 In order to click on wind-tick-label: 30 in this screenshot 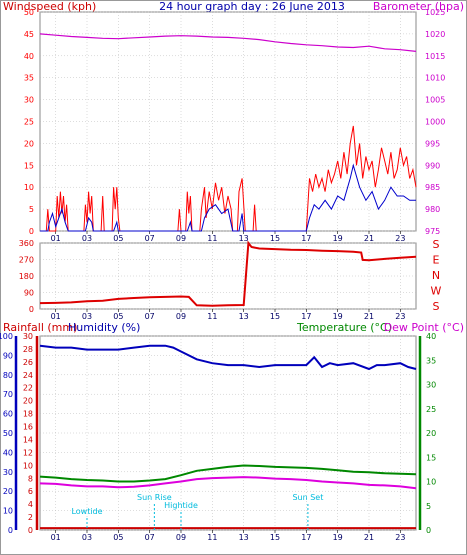, I will do `click(29, 100)`.